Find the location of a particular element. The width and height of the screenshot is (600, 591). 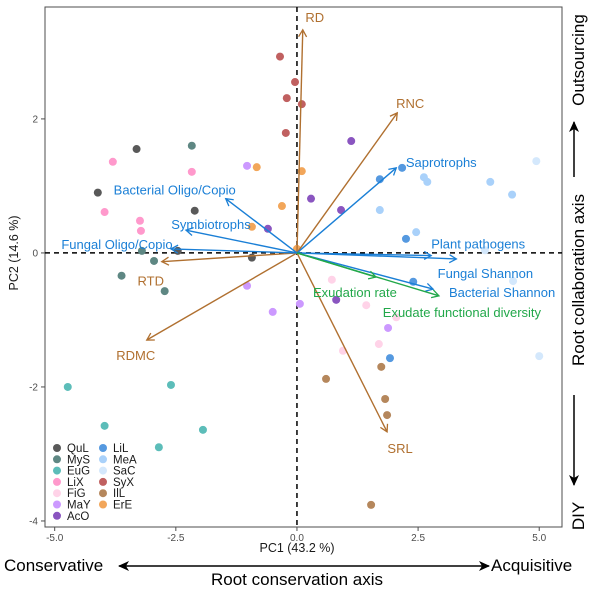

legend-item-MaY: MaY is located at coordinates (72, 506).